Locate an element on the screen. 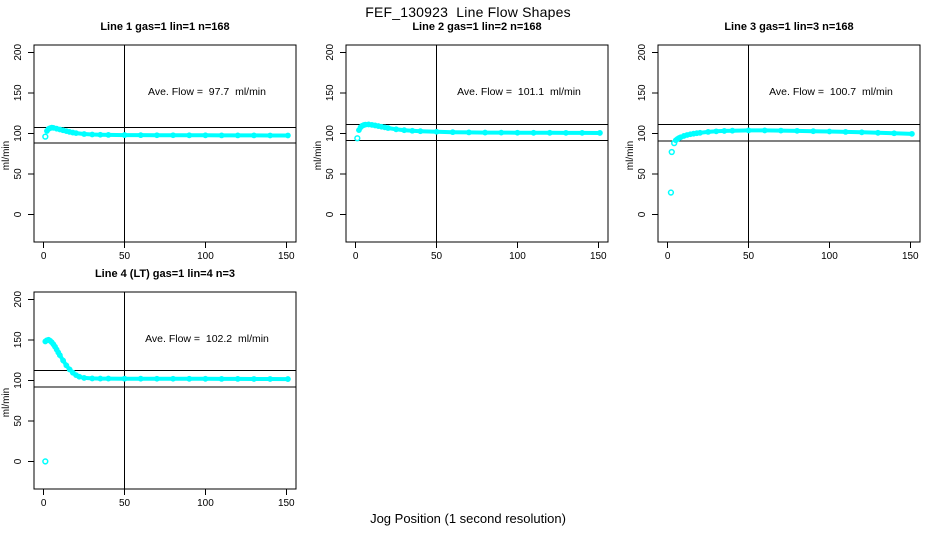 This screenshot has width=936, height=540. plot-area-line-3: 0 50 100 150 0 50 100 150 200 ml/min is located at coordinates (773, 153).